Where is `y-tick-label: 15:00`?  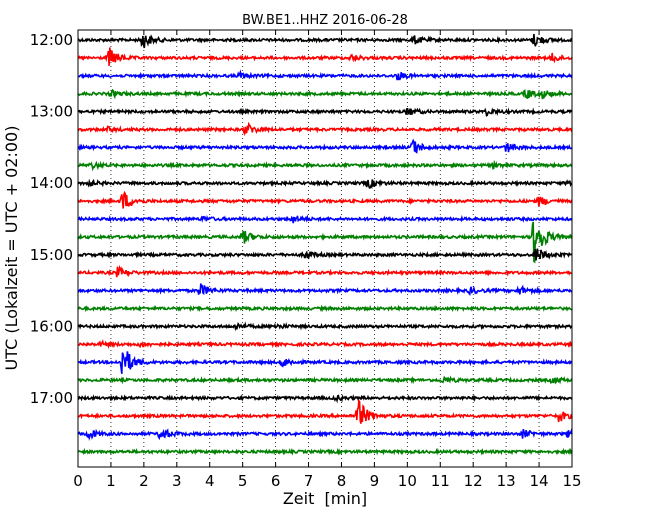 y-tick-label: 15:00 is located at coordinates (51, 255).